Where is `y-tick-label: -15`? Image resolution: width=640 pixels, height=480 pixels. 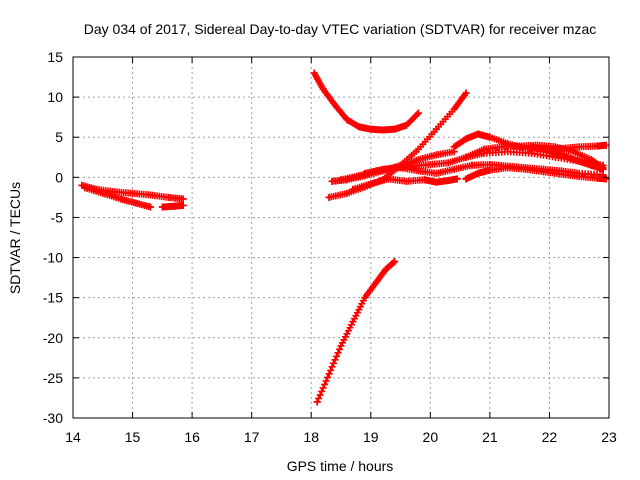
y-tick-label: -15 is located at coordinates (53, 298).